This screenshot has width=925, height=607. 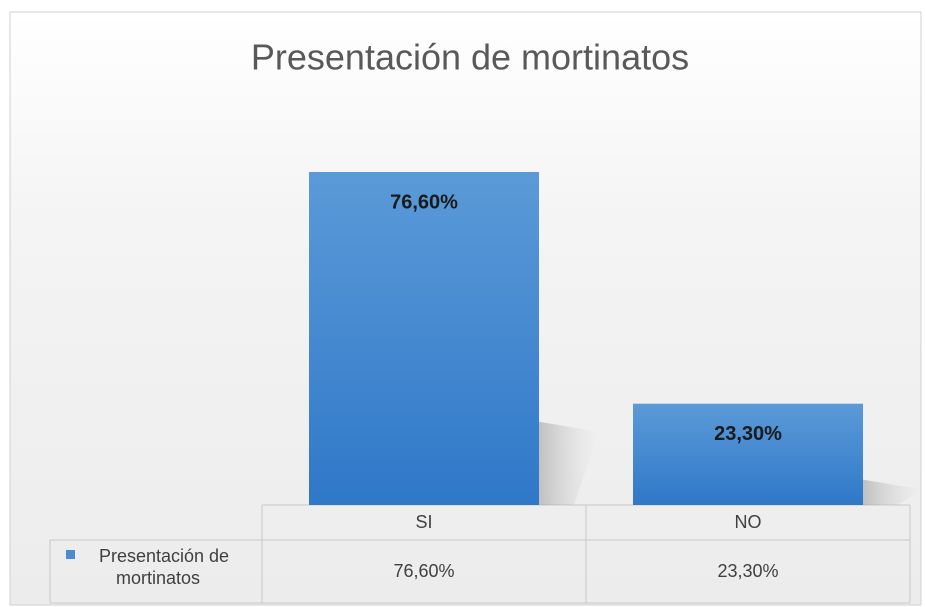 What do you see at coordinates (470, 57) in the screenshot?
I see `chart-title: Presentación de mortinatos` at bounding box center [470, 57].